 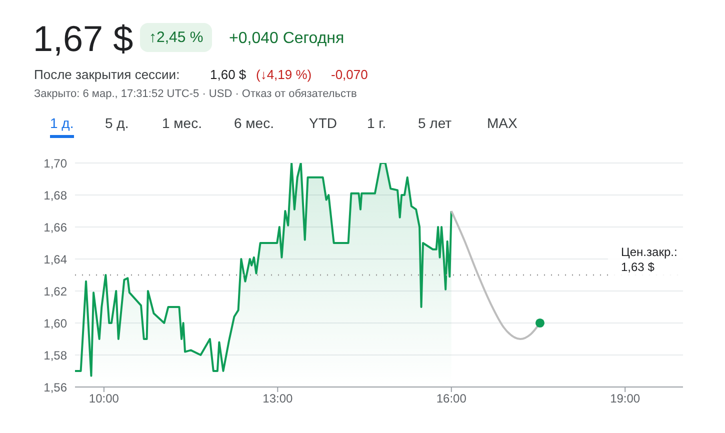 What do you see at coordinates (83, 39) in the screenshot?
I see `chart-title: 1,67 $` at bounding box center [83, 39].